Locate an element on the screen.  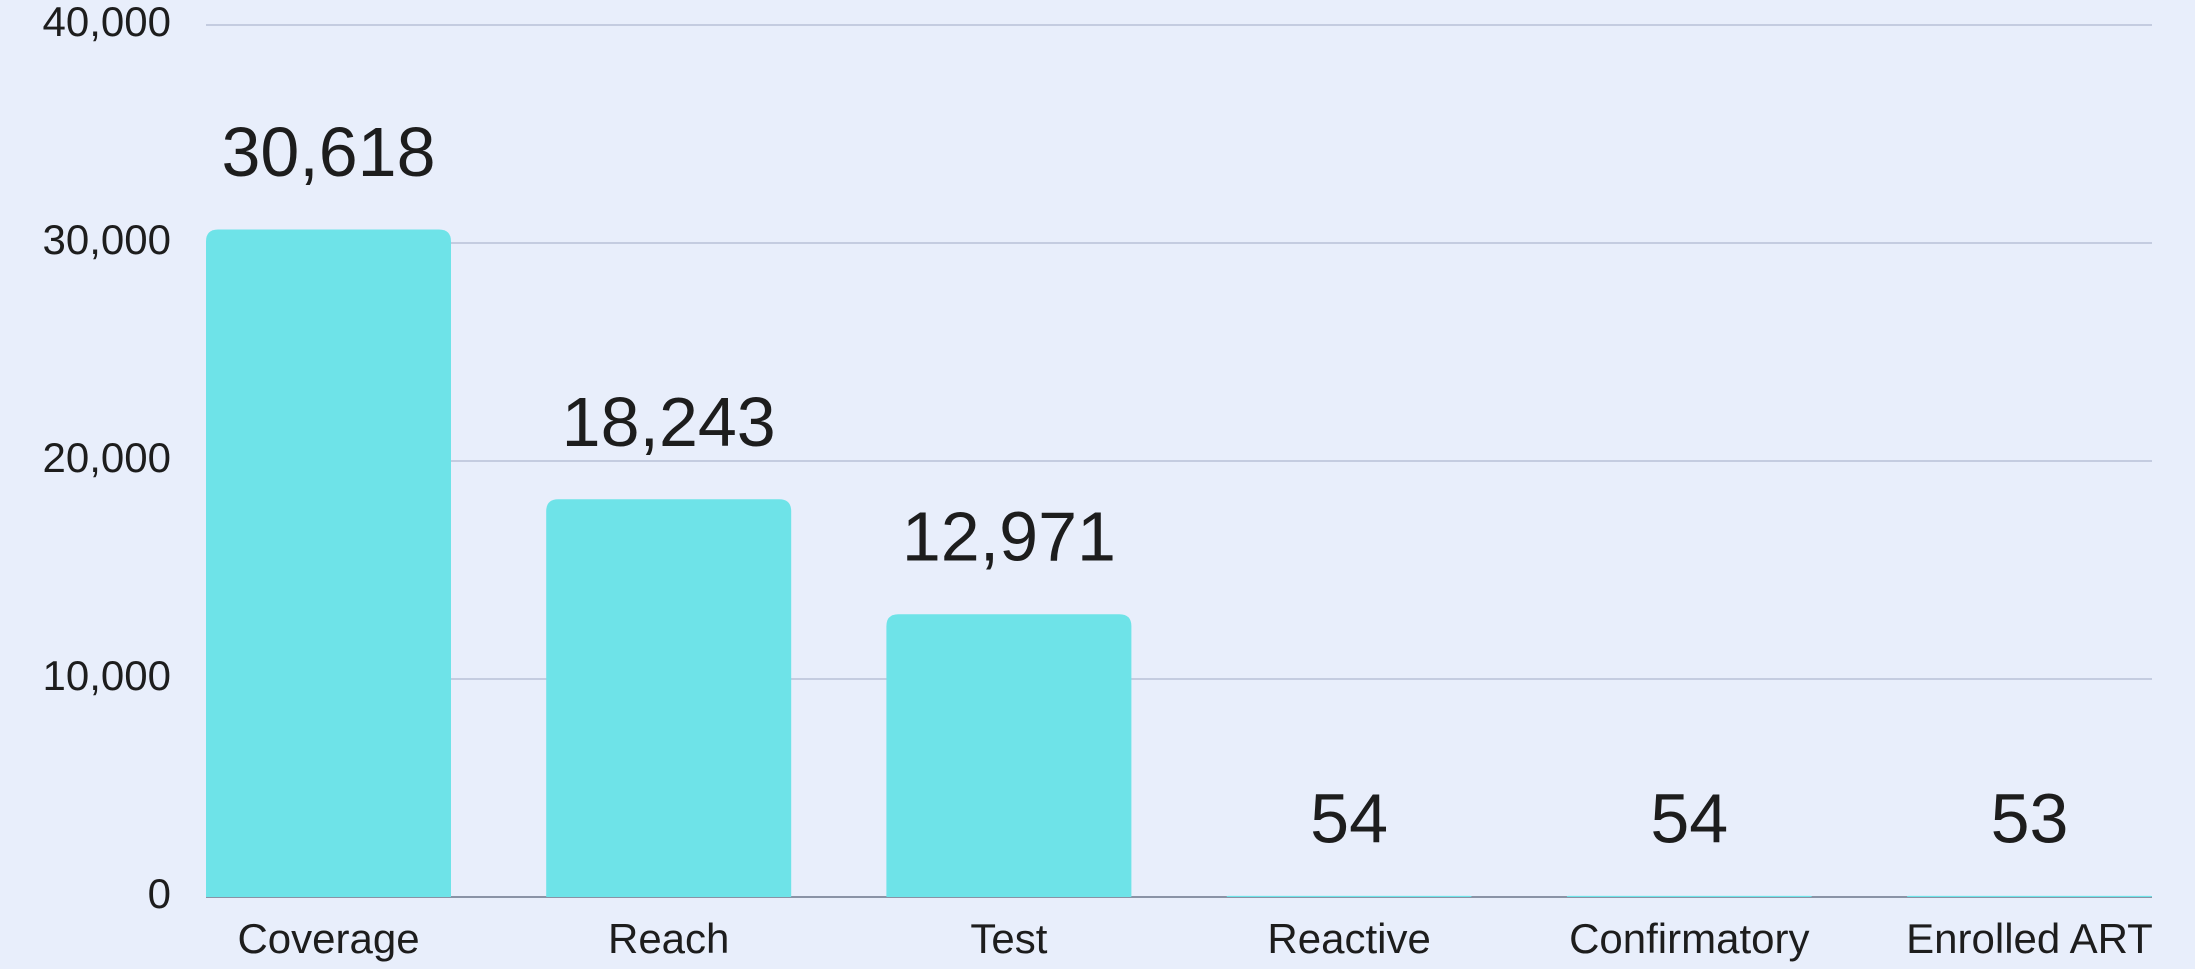
x-tick-label: Reach is located at coordinates (668, 938).